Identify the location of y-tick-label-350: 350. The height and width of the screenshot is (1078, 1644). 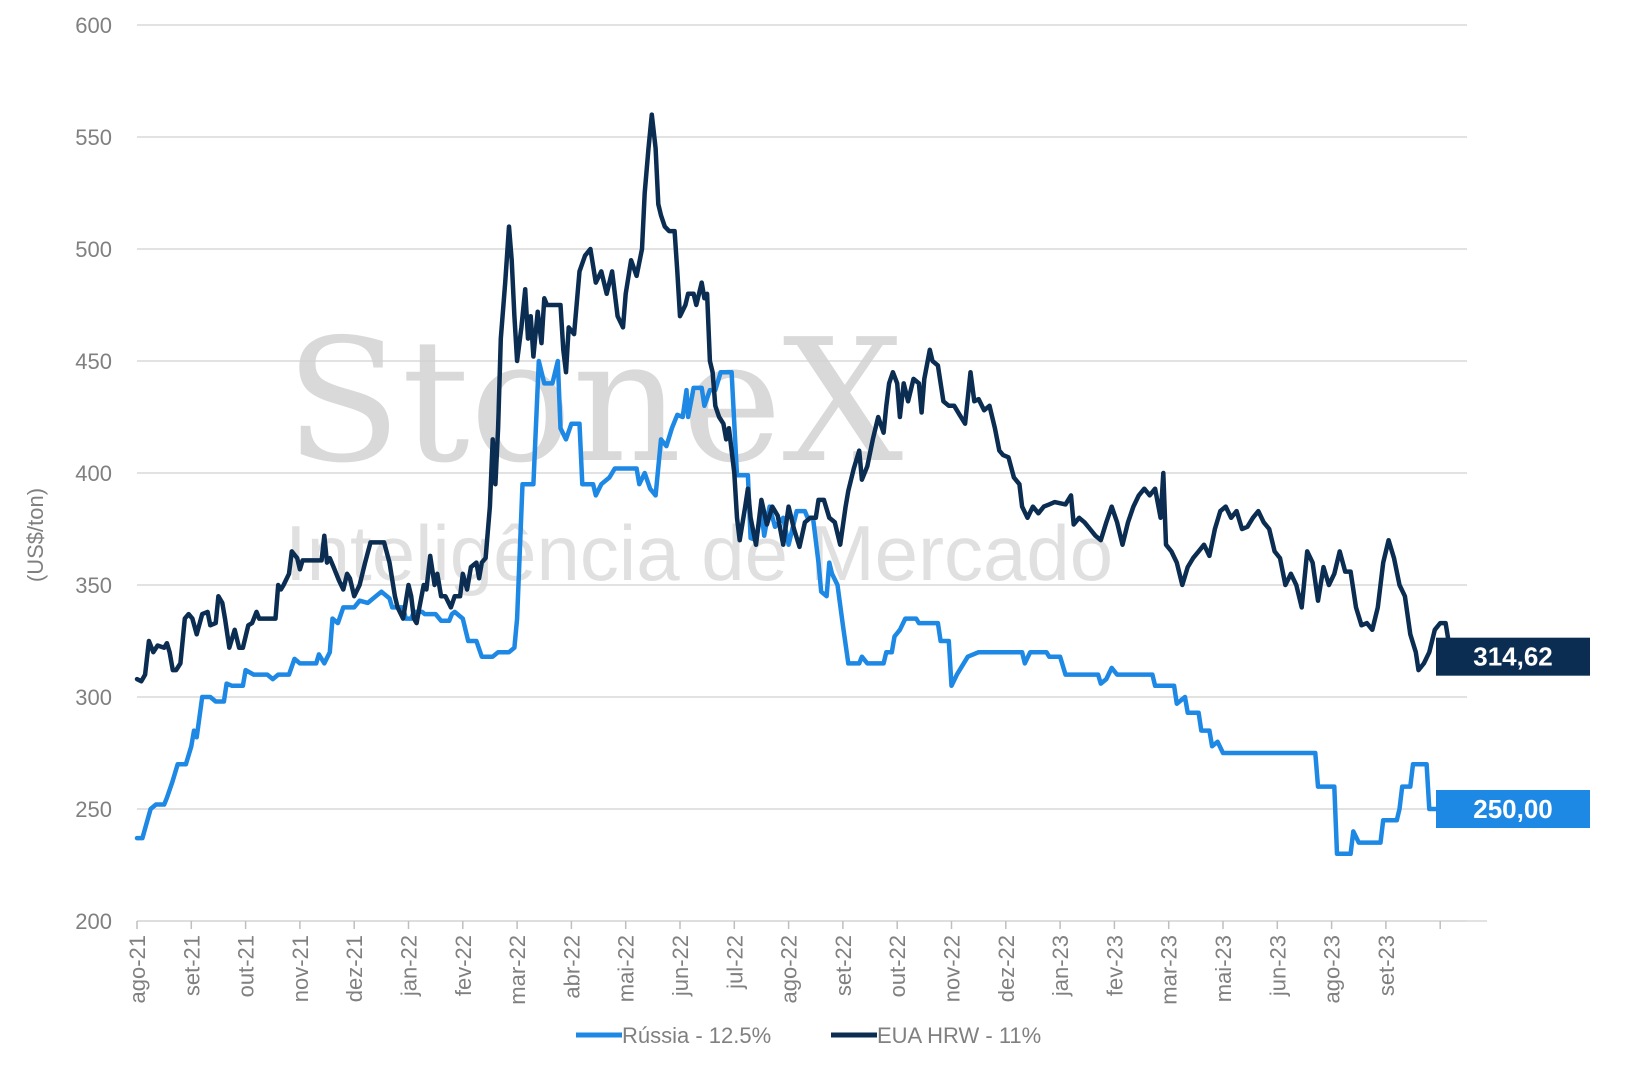
(93, 585).